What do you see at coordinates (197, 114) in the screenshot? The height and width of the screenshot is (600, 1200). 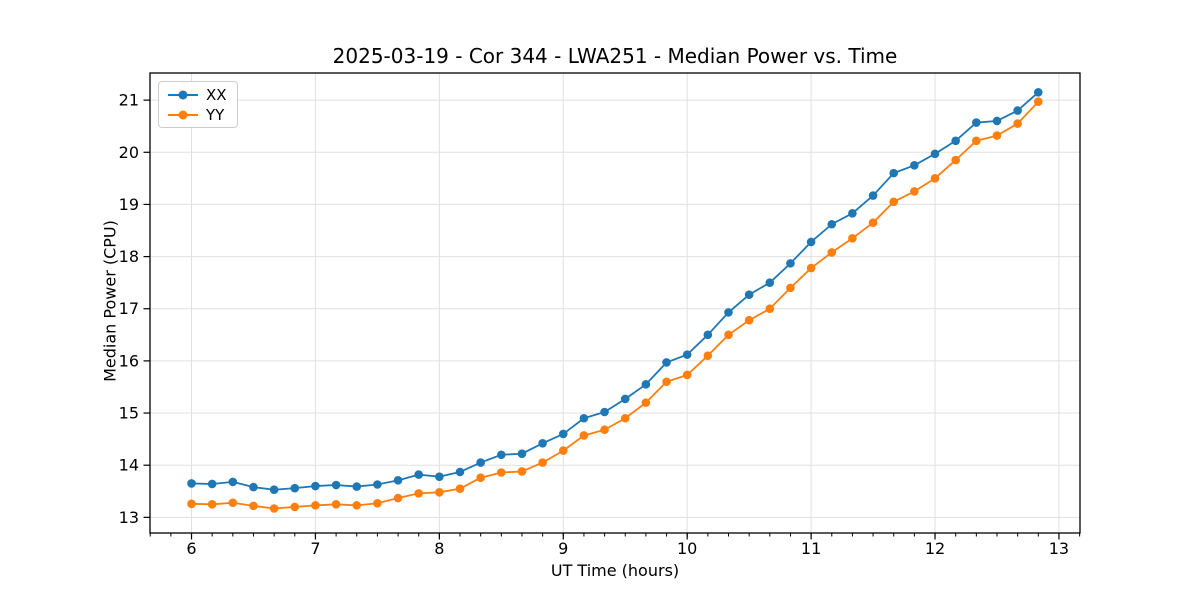 I see `legend-item-YY: YY` at bounding box center [197, 114].